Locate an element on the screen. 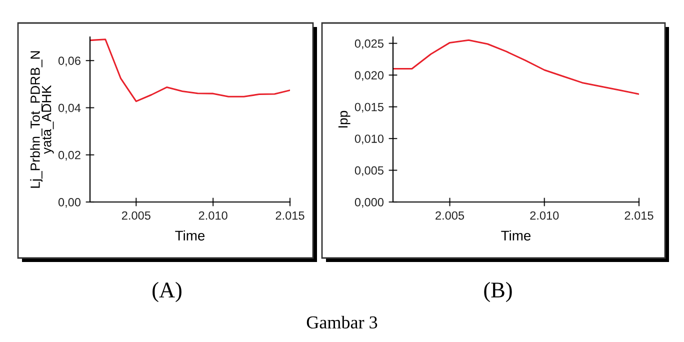 The width and height of the screenshot is (684, 342). y-tick-label: 0,02 is located at coordinates (69, 155).